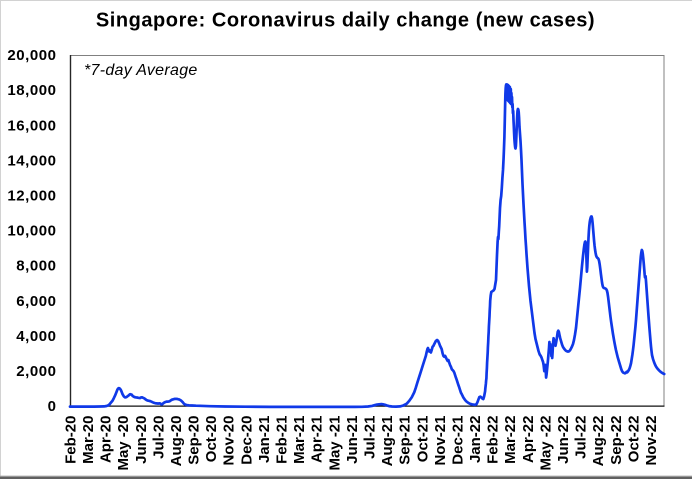 This screenshot has width=692, height=479. Describe the element at coordinates (633, 439) in the screenshot. I see `svg-text: Oct-22` at that location.